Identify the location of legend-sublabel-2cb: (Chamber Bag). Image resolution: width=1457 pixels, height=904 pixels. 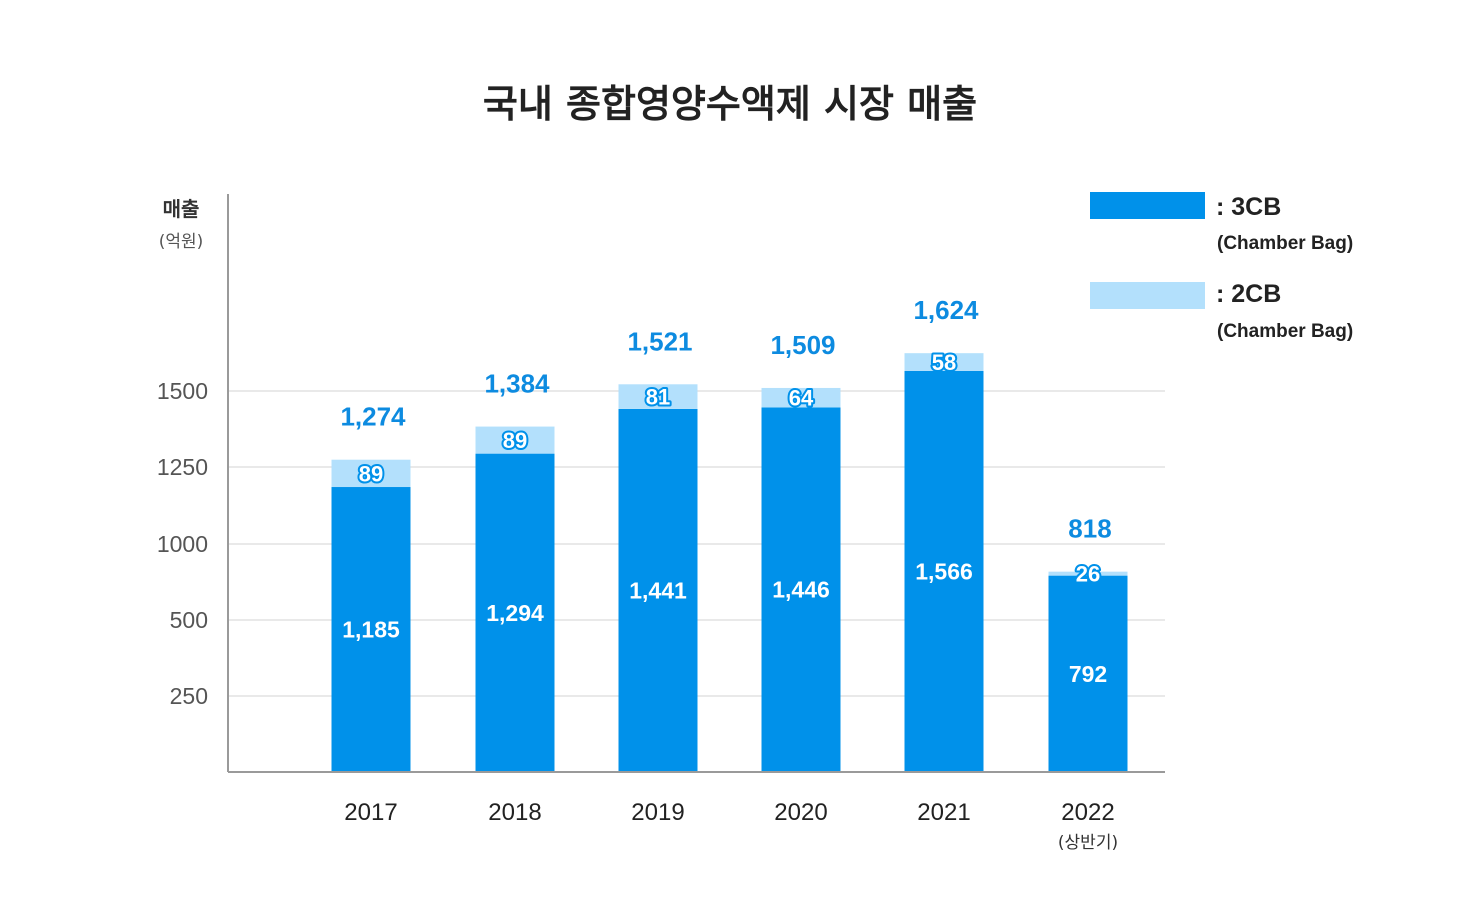
(1285, 331).